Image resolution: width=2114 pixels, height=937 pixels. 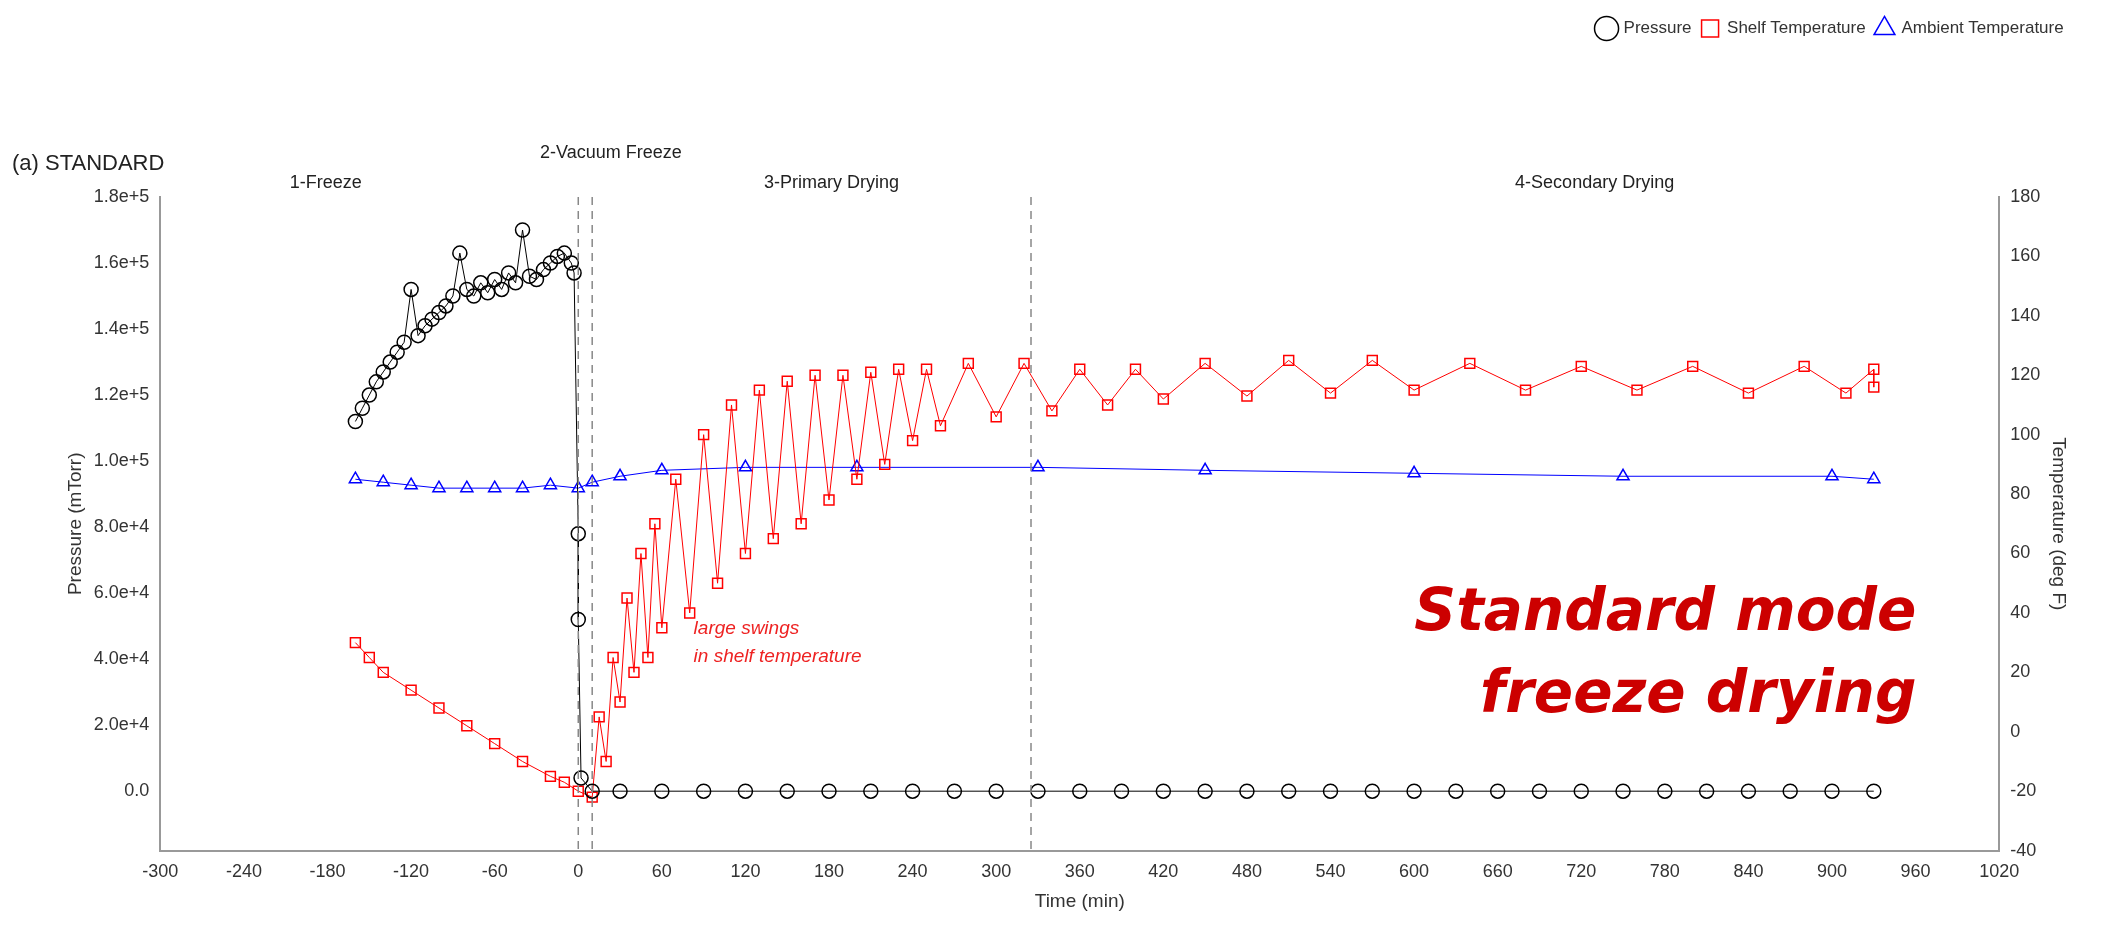 I want to click on x-tick-label: -60, so click(x=494, y=871).